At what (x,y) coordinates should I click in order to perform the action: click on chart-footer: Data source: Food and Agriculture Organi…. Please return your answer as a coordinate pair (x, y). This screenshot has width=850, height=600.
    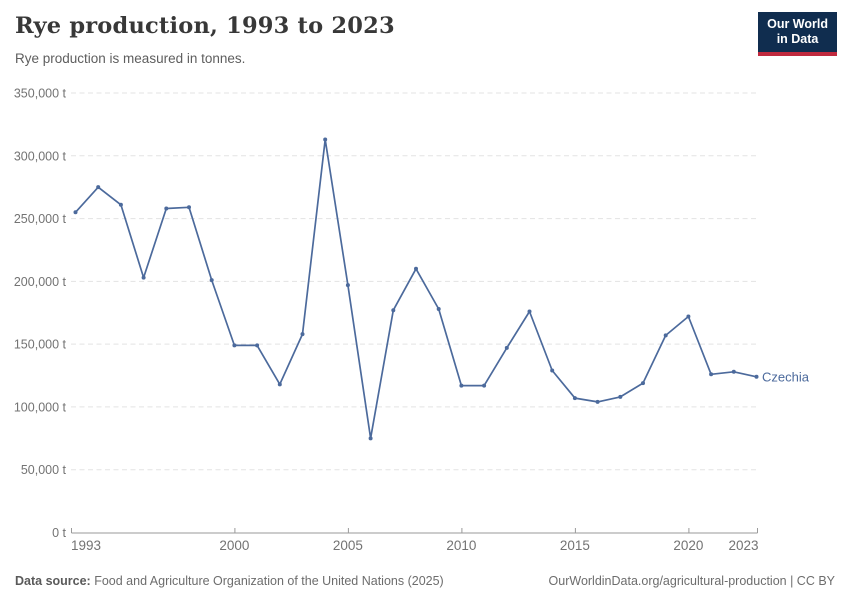
    Looking at the image, I should click on (425, 581).